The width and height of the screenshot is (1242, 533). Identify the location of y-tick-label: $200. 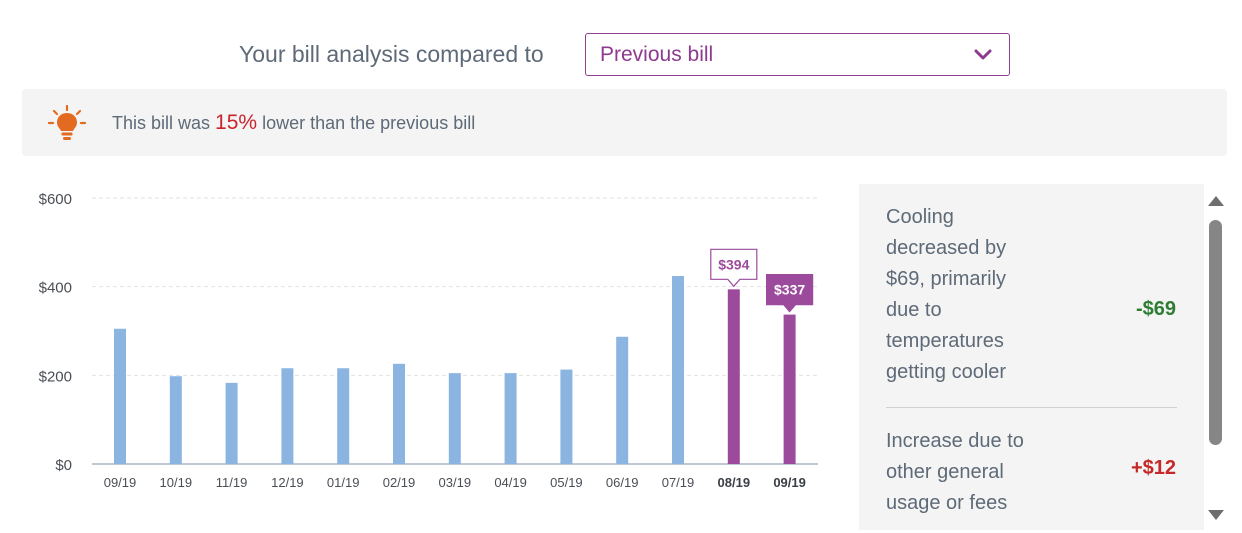
(55, 376).